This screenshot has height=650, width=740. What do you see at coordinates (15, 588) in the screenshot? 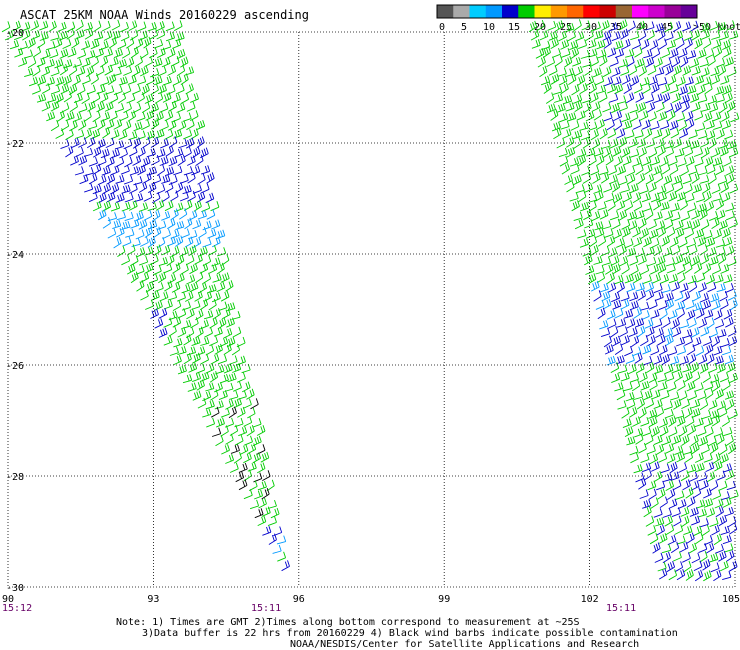
I see `latitude-label: -30` at bounding box center [15, 588].